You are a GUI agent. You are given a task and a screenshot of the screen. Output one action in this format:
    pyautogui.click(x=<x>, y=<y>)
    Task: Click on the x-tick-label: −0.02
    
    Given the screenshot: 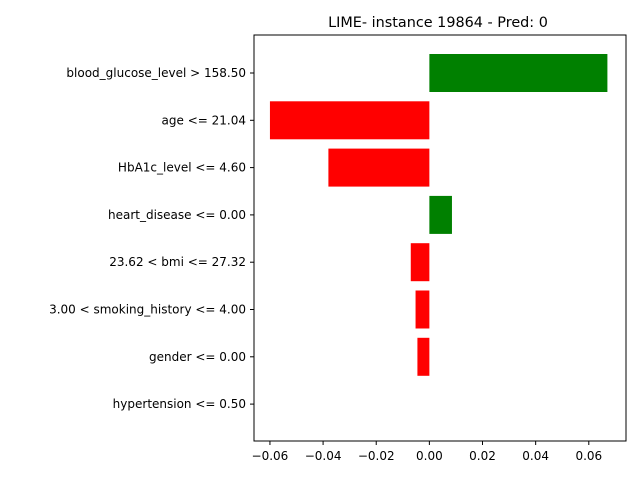 What is the action you would take?
    pyautogui.click(x=376, y=456)
    